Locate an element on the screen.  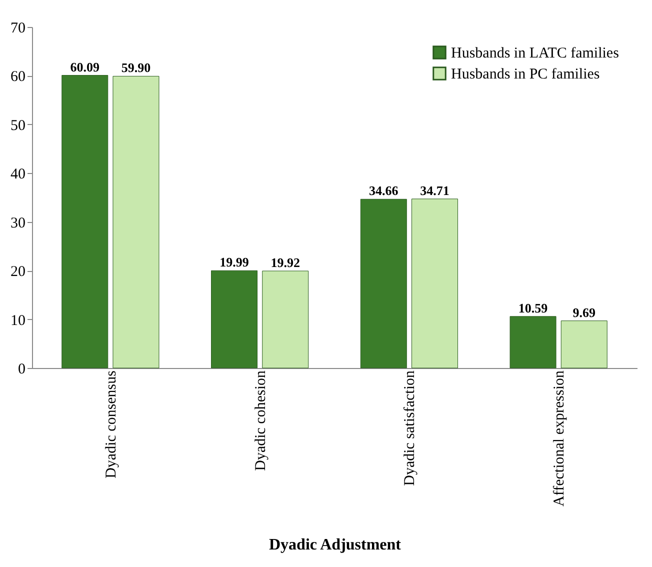
data-label: 59.90 is located at coordinates (136, 68).